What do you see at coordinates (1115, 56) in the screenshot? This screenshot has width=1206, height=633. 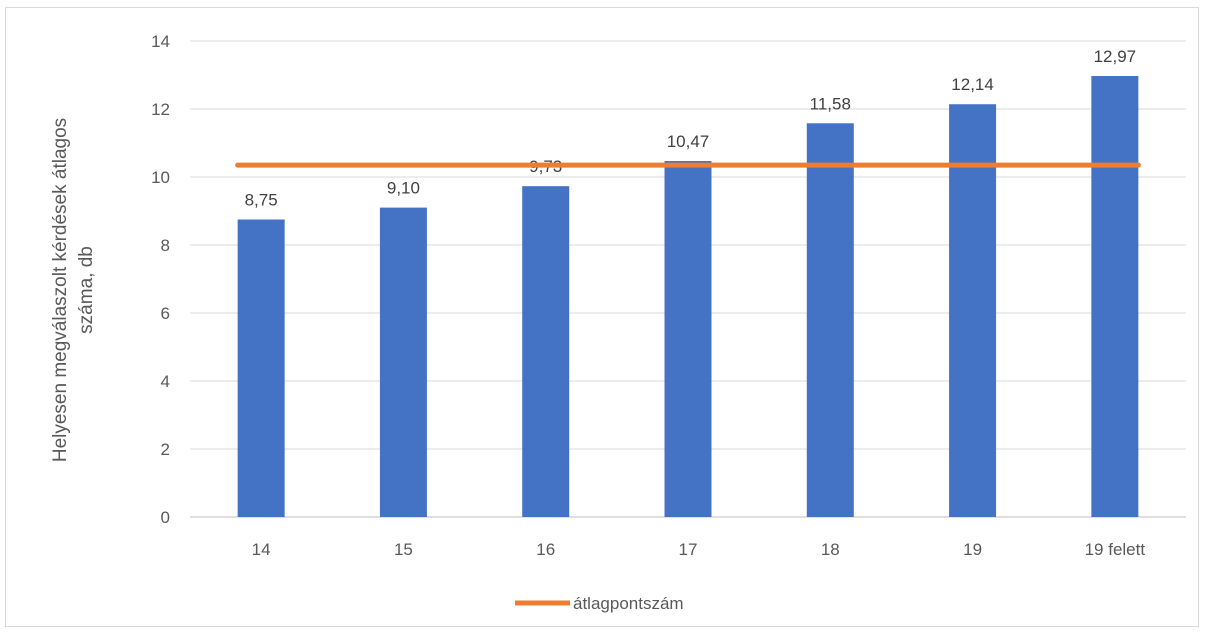 I see `data-label-6: 12,97` at bounding box center [1115, 56].